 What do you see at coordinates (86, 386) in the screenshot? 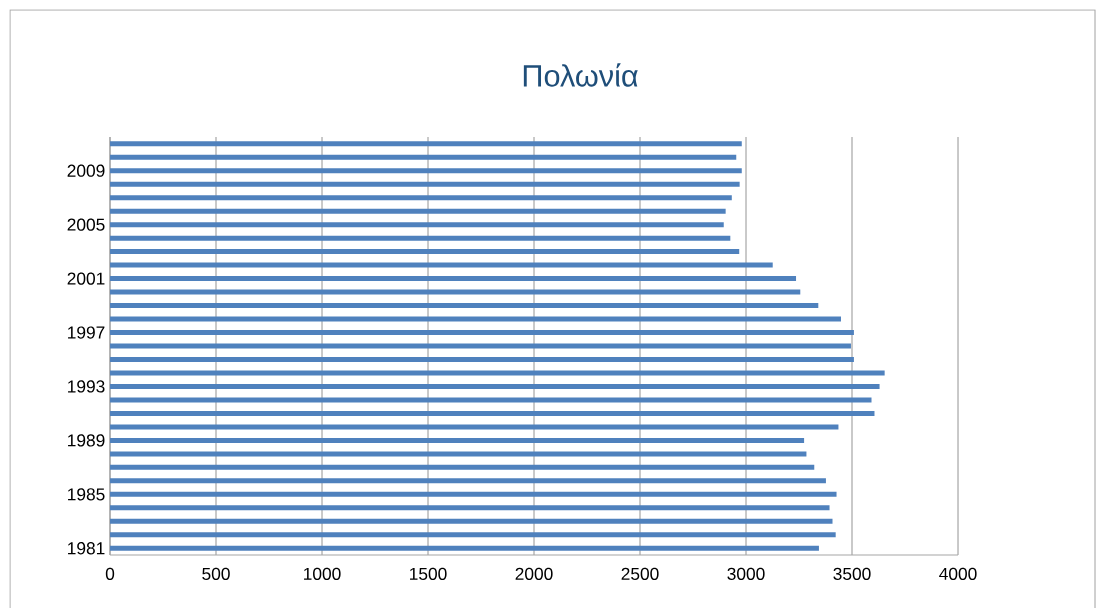
I see `y-tick-label: 1993` at bounding box center [86, 386].